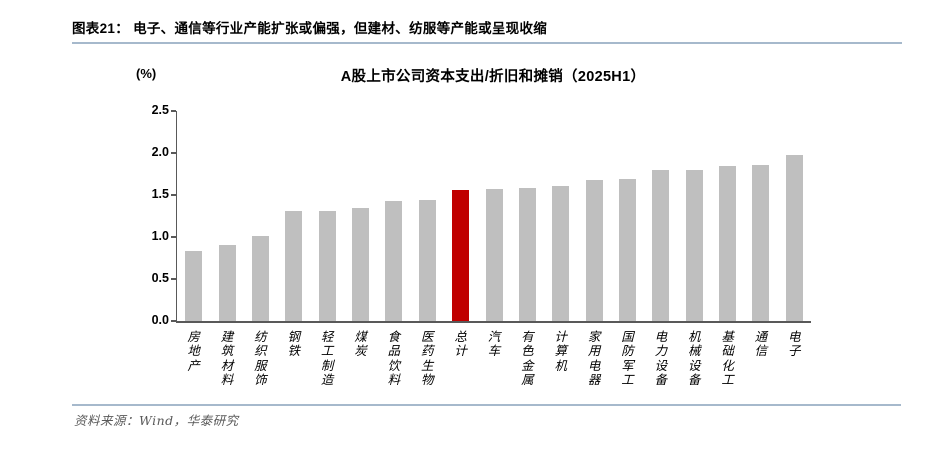 The height and width of the screenshot is (461, 926). I want to click on bar-total-highlight, so click(461, 255).